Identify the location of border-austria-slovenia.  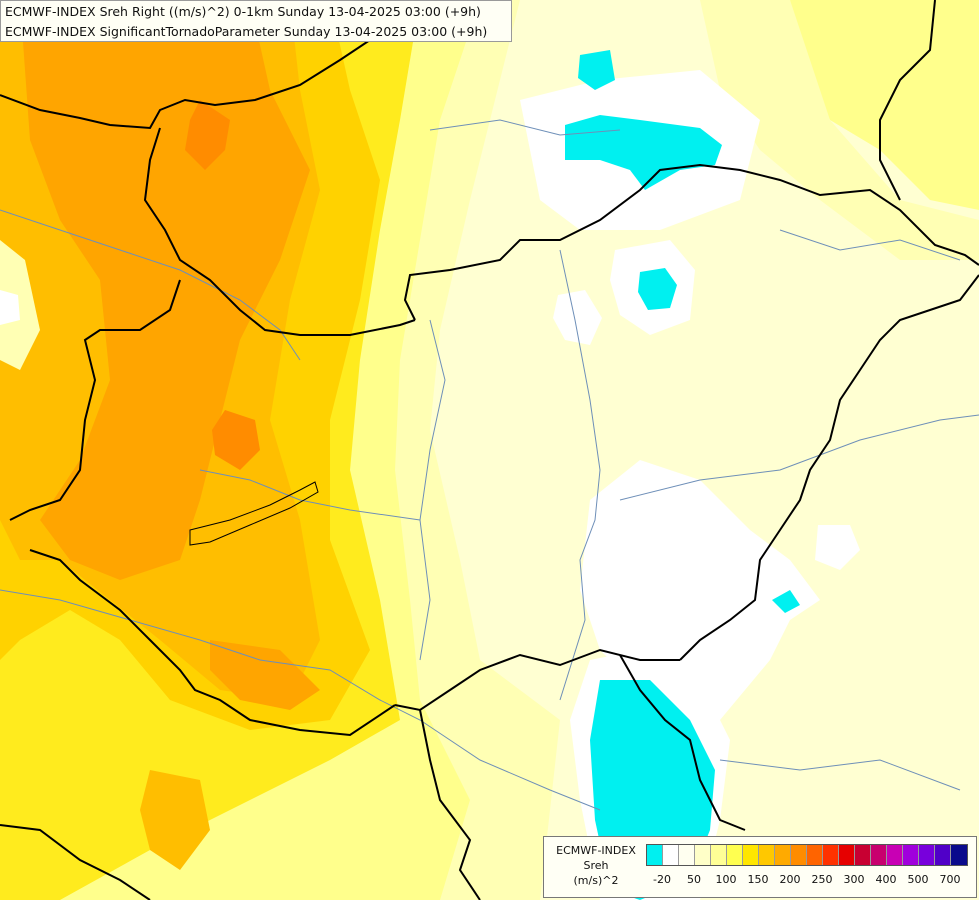
(95, 400).